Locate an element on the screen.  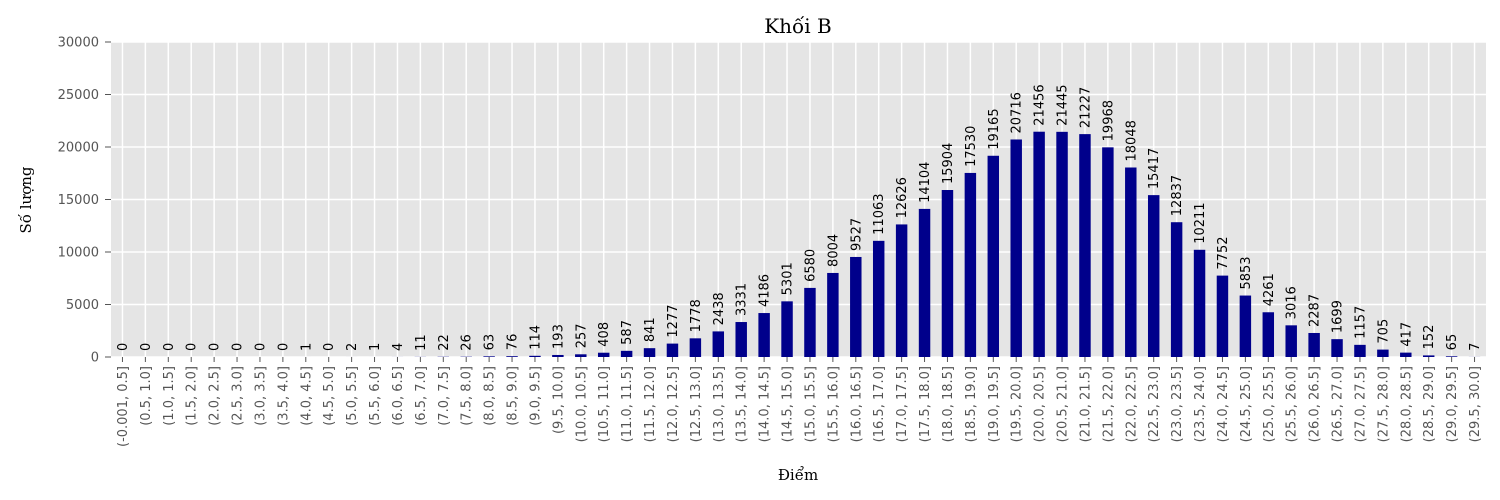
y-tick-label: 5000 is located at coordinates (82, 305).